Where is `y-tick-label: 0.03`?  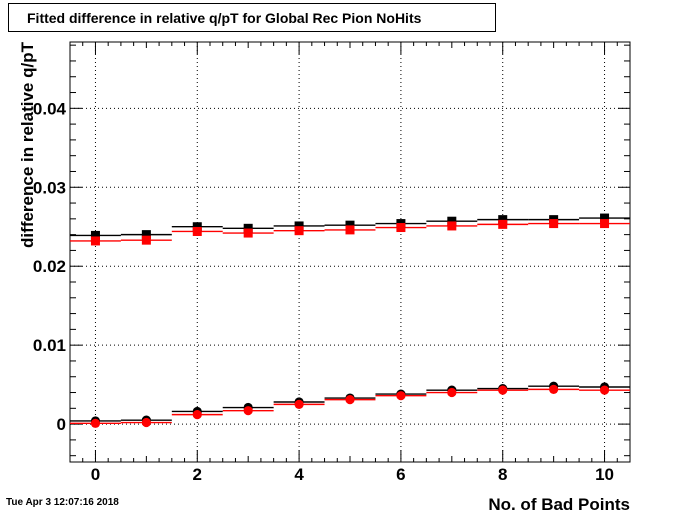 y-tick-label: 0.03 is located at coordinates (49, 187).